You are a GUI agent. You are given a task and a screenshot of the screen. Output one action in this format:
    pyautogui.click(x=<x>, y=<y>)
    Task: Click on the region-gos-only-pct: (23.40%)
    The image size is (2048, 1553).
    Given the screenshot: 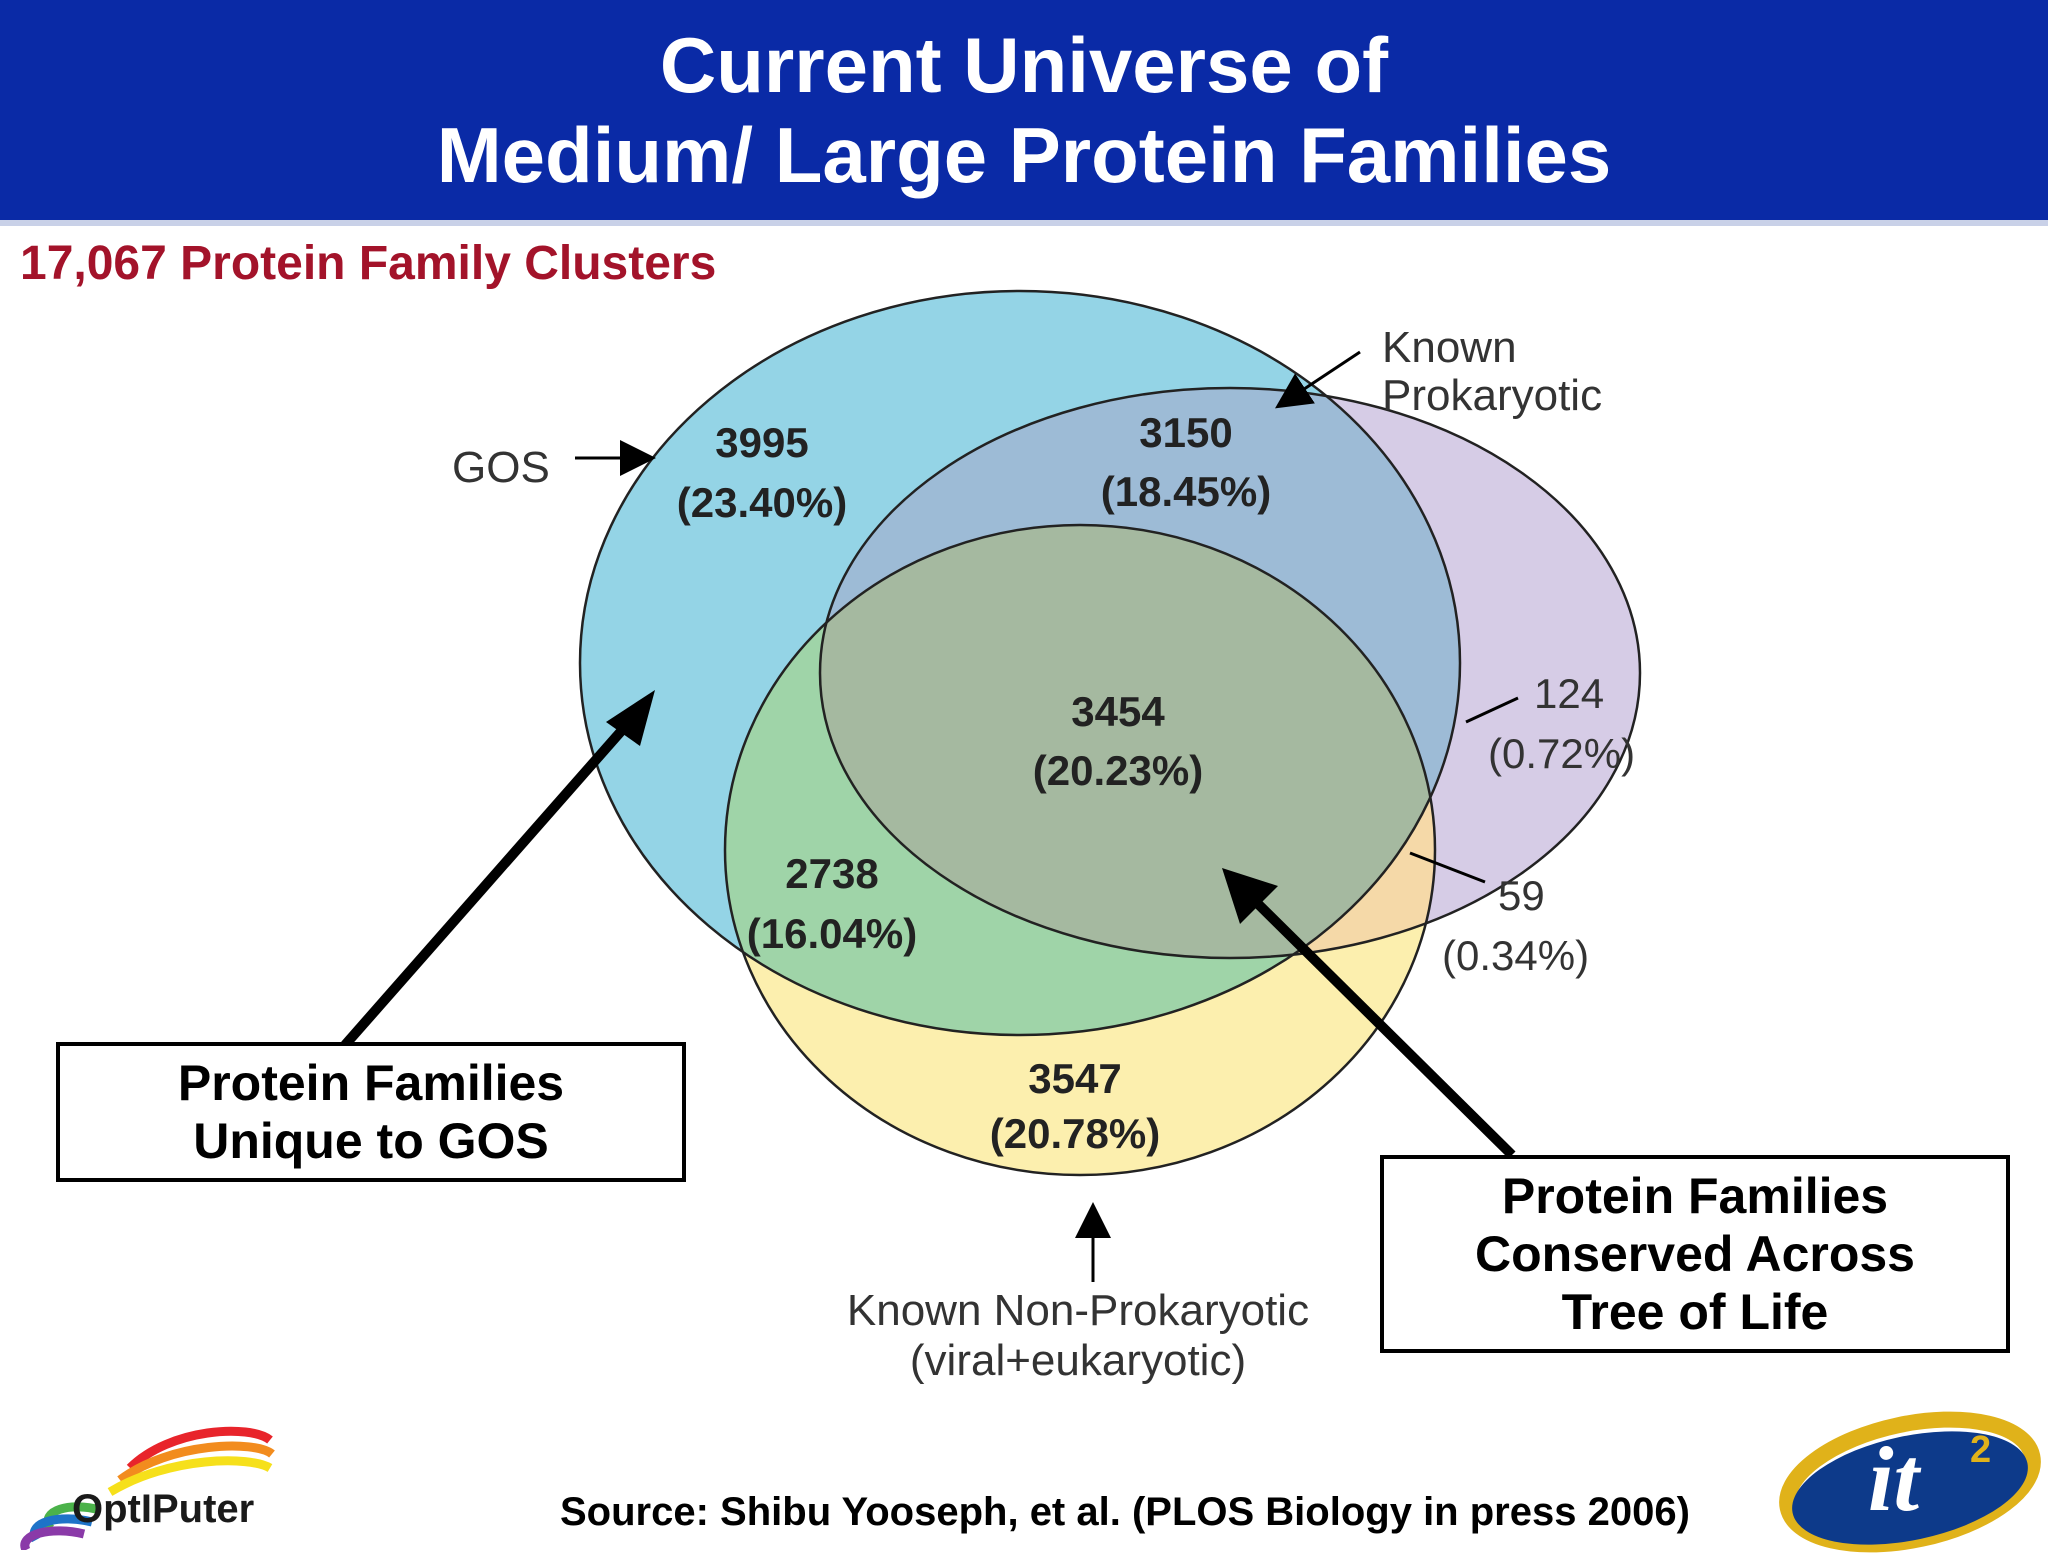 What is the action you would take?
    pyautogui.click(x=762, y=502)
    